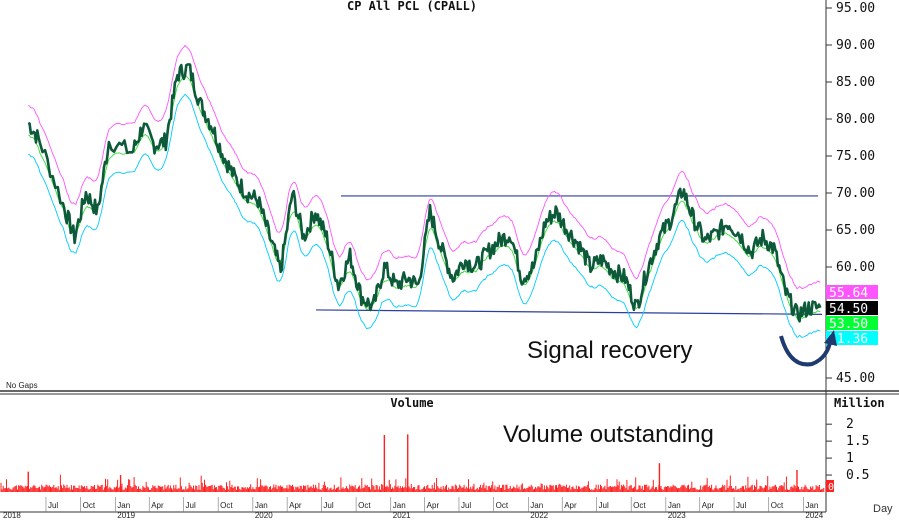  What do you see at coordinates (830, 338) in the screenshot?
I see `recovery-arrow-head` at bounding box center [830, 338].